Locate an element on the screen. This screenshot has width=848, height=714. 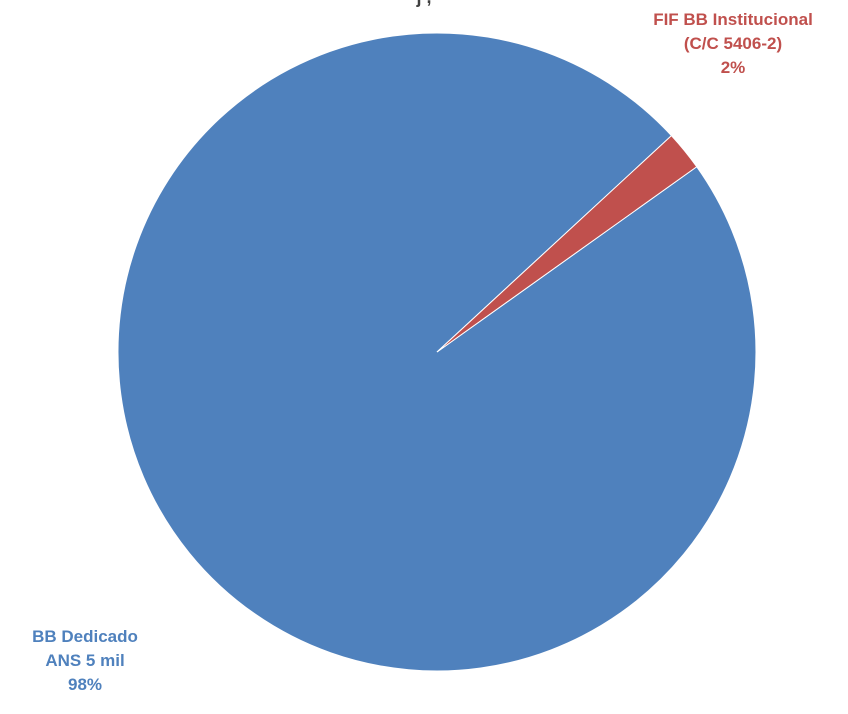
label-line: BB Dedicado is located at coordinates (85, 636).